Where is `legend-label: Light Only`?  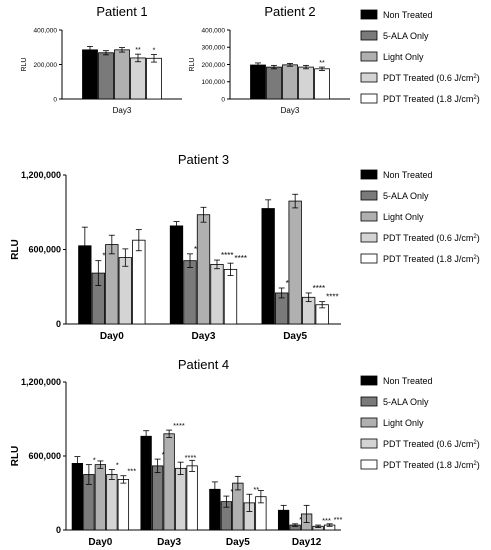 legend-label: Light Only is located at coordinates (403, 423).